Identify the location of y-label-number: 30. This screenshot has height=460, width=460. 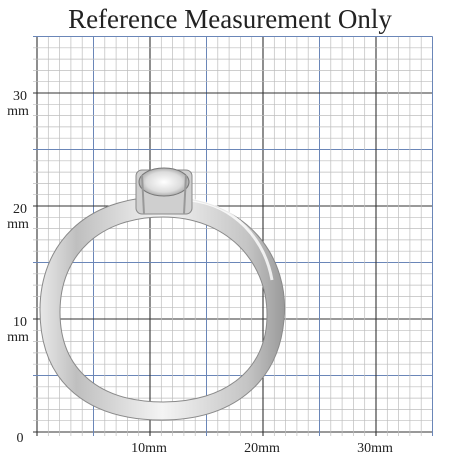
(20, 96).